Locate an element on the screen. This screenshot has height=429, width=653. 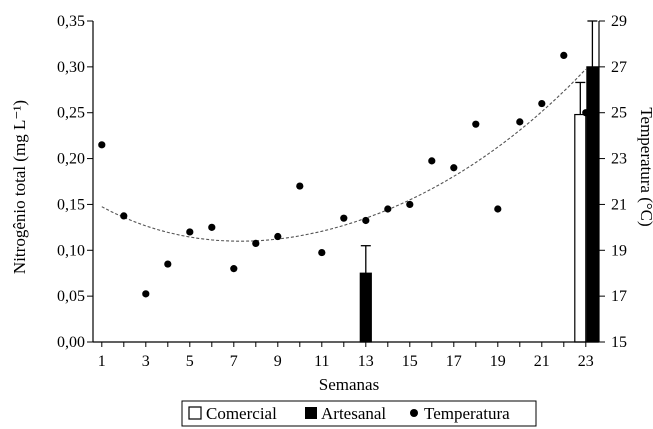
y-tick-label: 0,25 is located at coordinates (71, 113).